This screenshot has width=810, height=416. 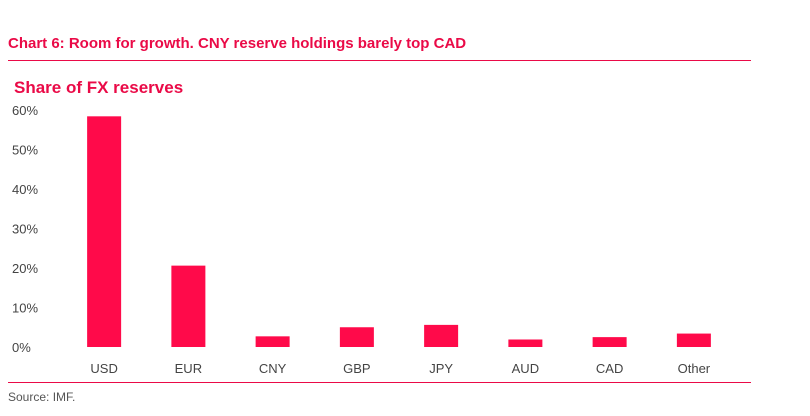 I want to click on x-tick-label: JPY, so click(x=441, y=368).